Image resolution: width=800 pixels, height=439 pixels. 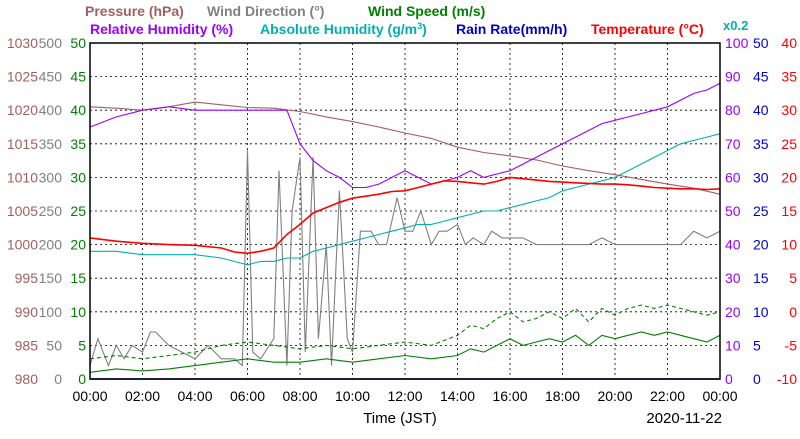 I want to click on tick-label-relative-humidity: 30, so click(x=733, y=278).